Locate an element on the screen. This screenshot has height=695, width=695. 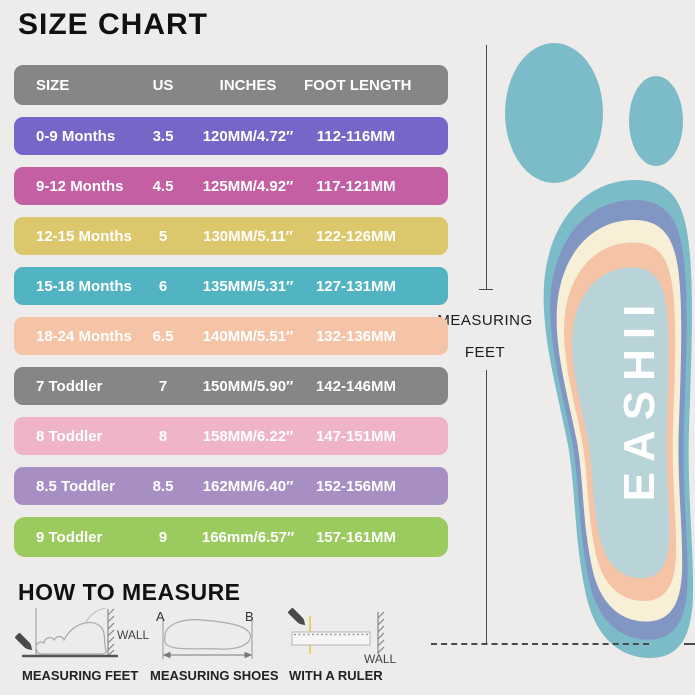
big-toe-shape is located at coordinates (554, 113).